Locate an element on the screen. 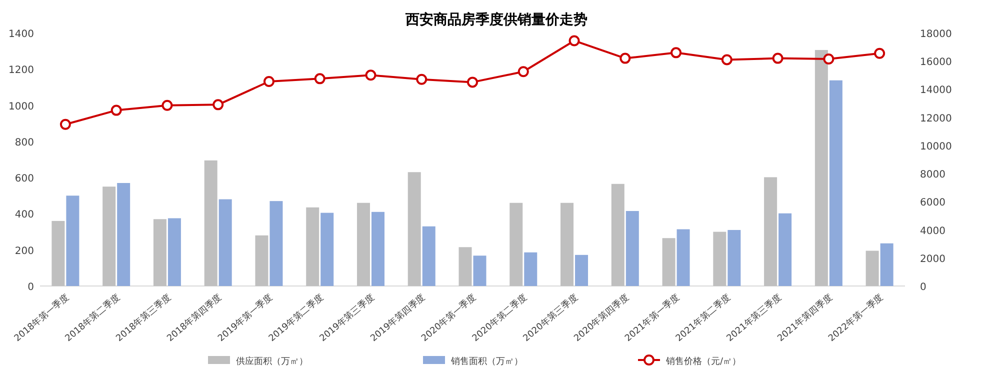  y2-tick-label: 10000 is located at coordinates (936, 146).